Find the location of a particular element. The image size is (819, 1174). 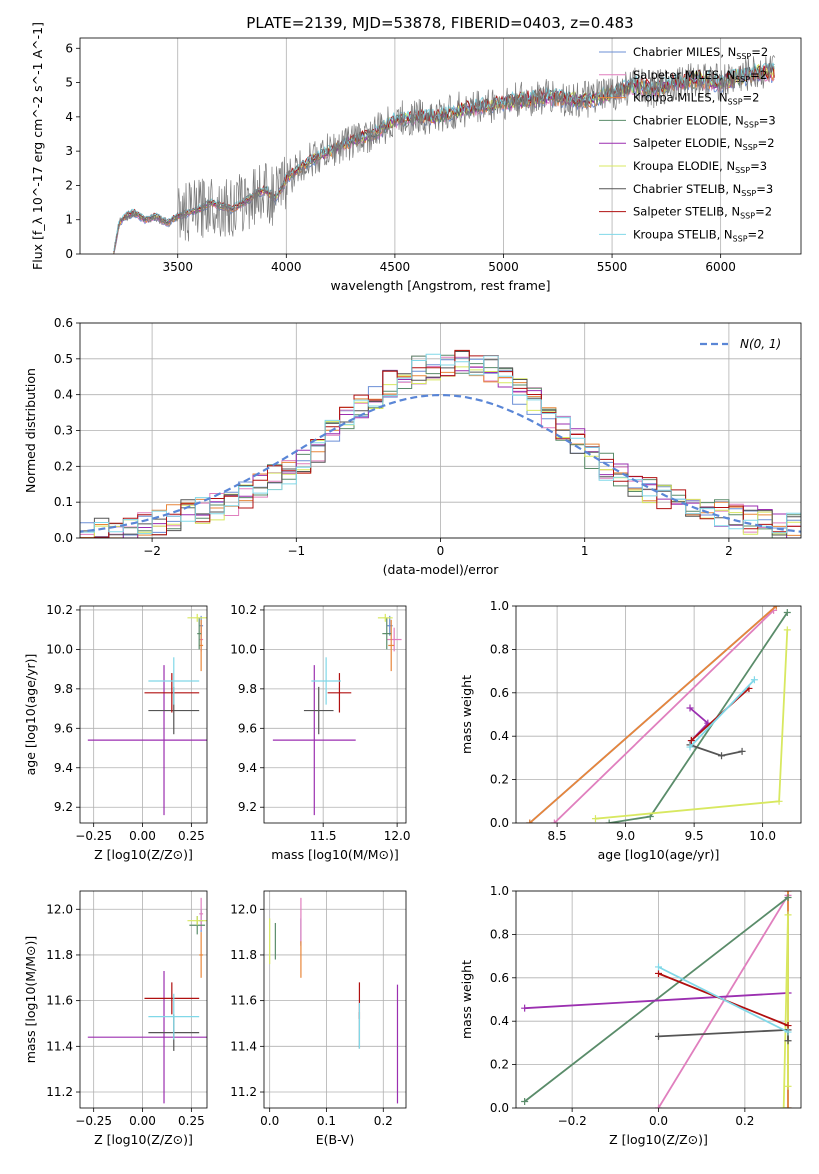

ebv_mass-frame is located at coordinates (335, 999).